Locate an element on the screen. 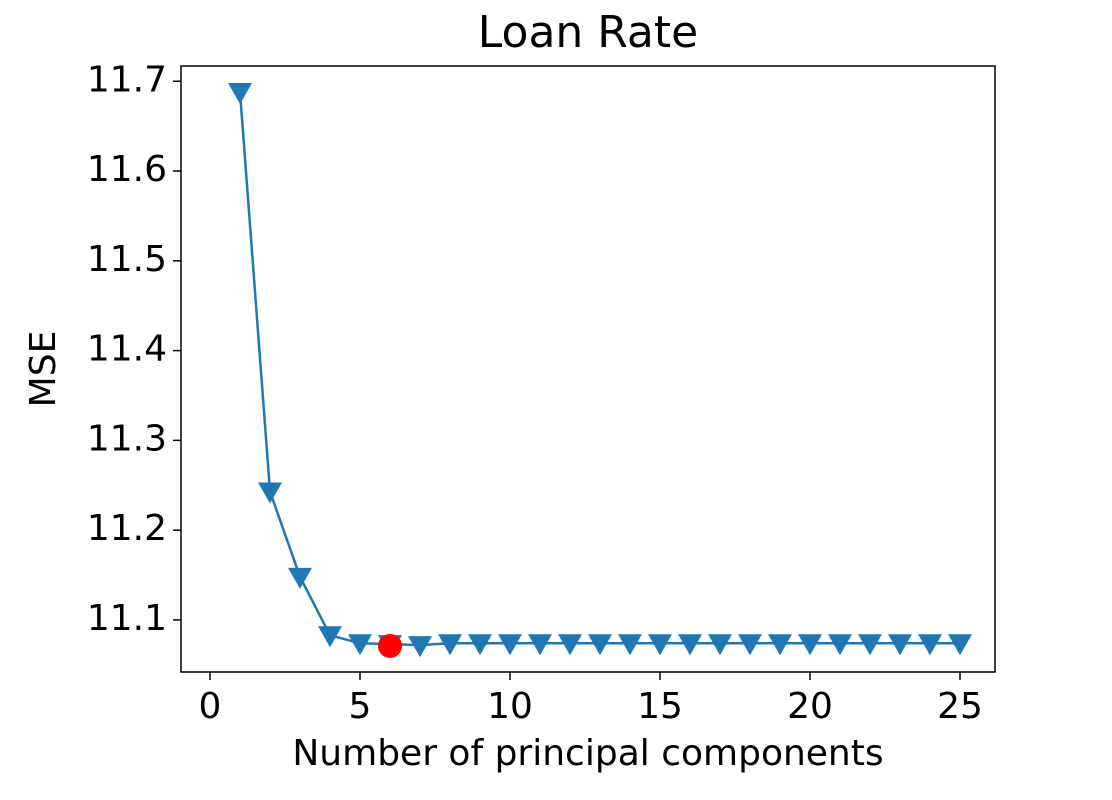  x-tick-label: 15 is located at coordinates (660, 706).